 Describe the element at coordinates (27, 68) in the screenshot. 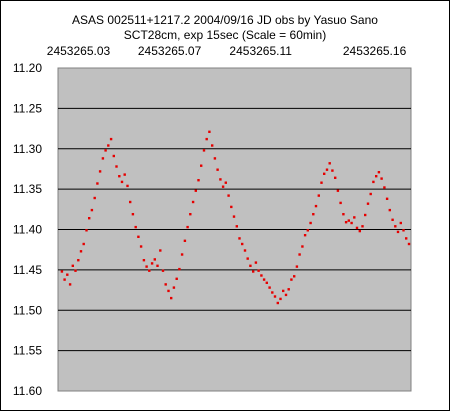

I see `y-tick-label: 11.20` at that location.